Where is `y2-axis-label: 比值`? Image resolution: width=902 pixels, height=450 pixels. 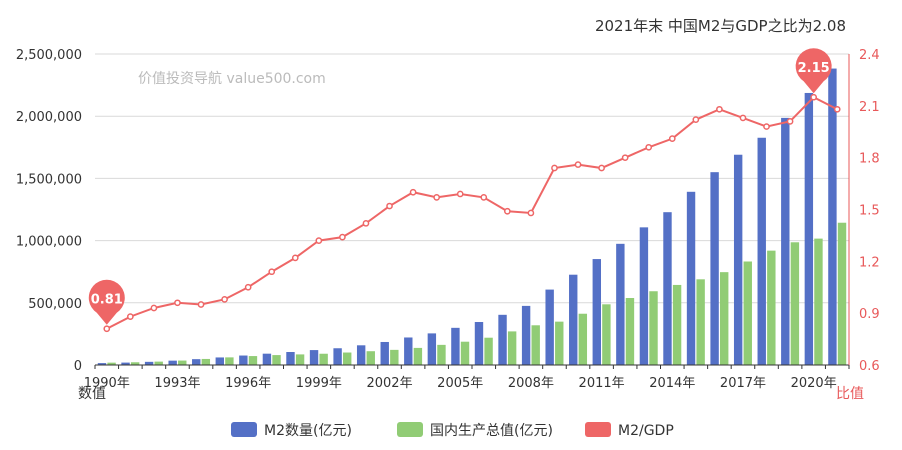 y2-axis-label: 比值 is located at coordinates (850, 394).